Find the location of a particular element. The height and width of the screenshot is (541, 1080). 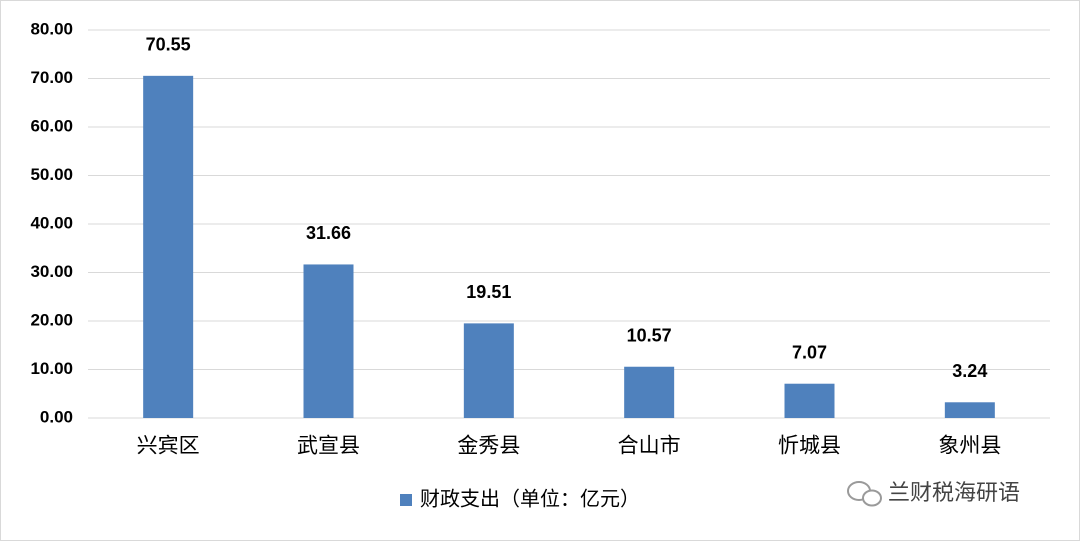

y-tick-label: 40.00 is located at coordinates (51, 222).